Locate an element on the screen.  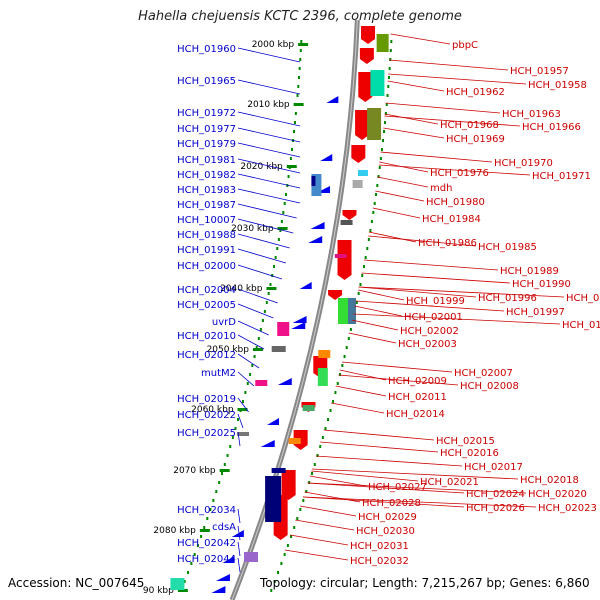
kbp-tick-label: 2080 kbp is located at coordinates (174, 531).